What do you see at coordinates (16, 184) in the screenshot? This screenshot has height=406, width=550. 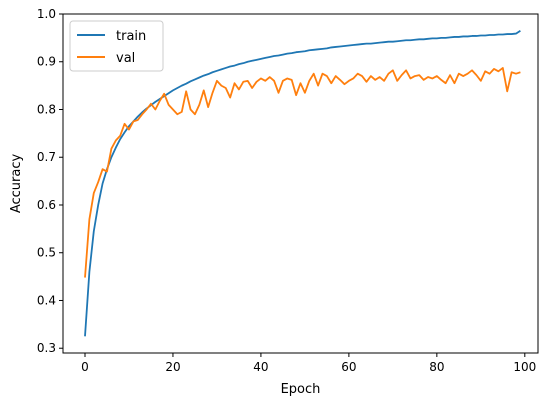 I see `y-axis-label: Accuracy` at bounding box center [16, 184].